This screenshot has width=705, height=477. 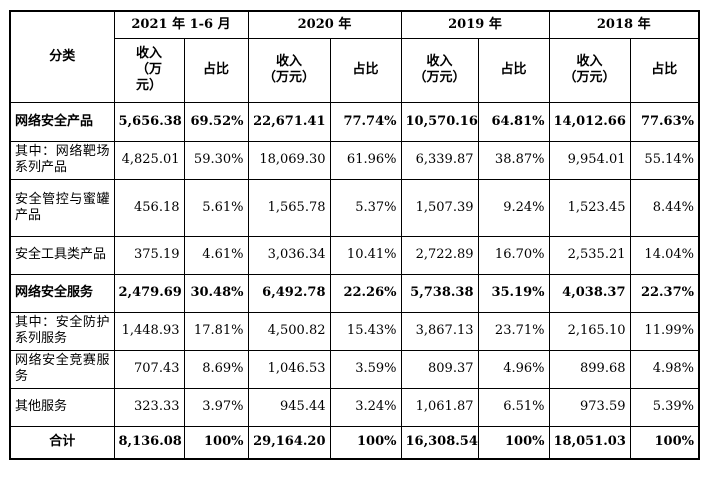 What do you see at coordinates (439, 331) in the screenshot?
I see `revenue-cell: 3,867.13` at bounding box center [439, 331].